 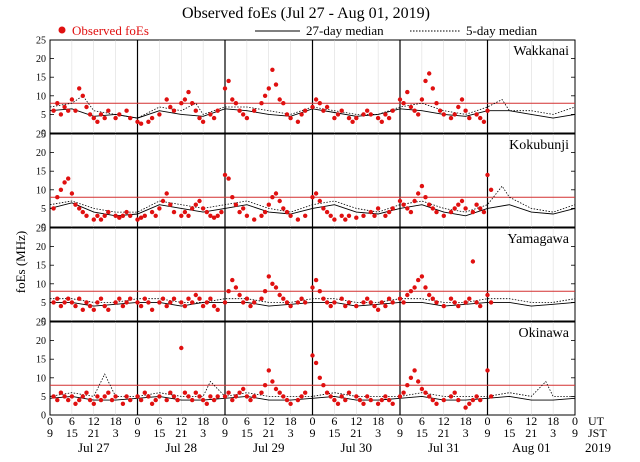 I want to click on jst-tick-label: 15, so click(x=247, y=433).